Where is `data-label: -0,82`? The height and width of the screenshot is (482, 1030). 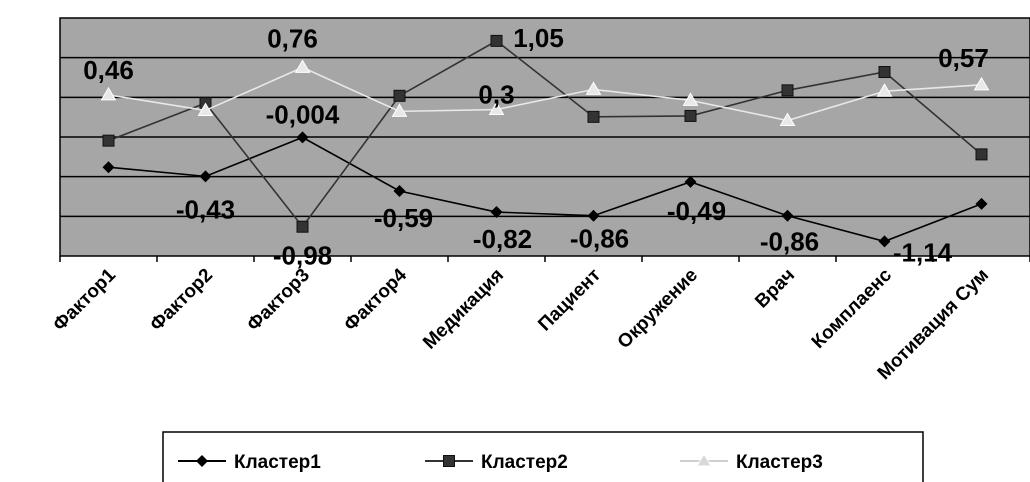 data-label: -0,82 is located at coordinates (502, 239).